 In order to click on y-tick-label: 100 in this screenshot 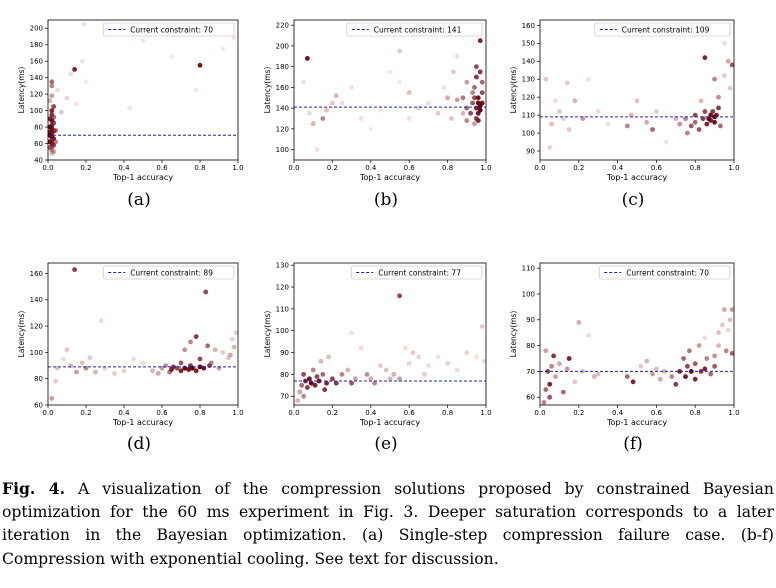, I will do `click(282, 331)`.